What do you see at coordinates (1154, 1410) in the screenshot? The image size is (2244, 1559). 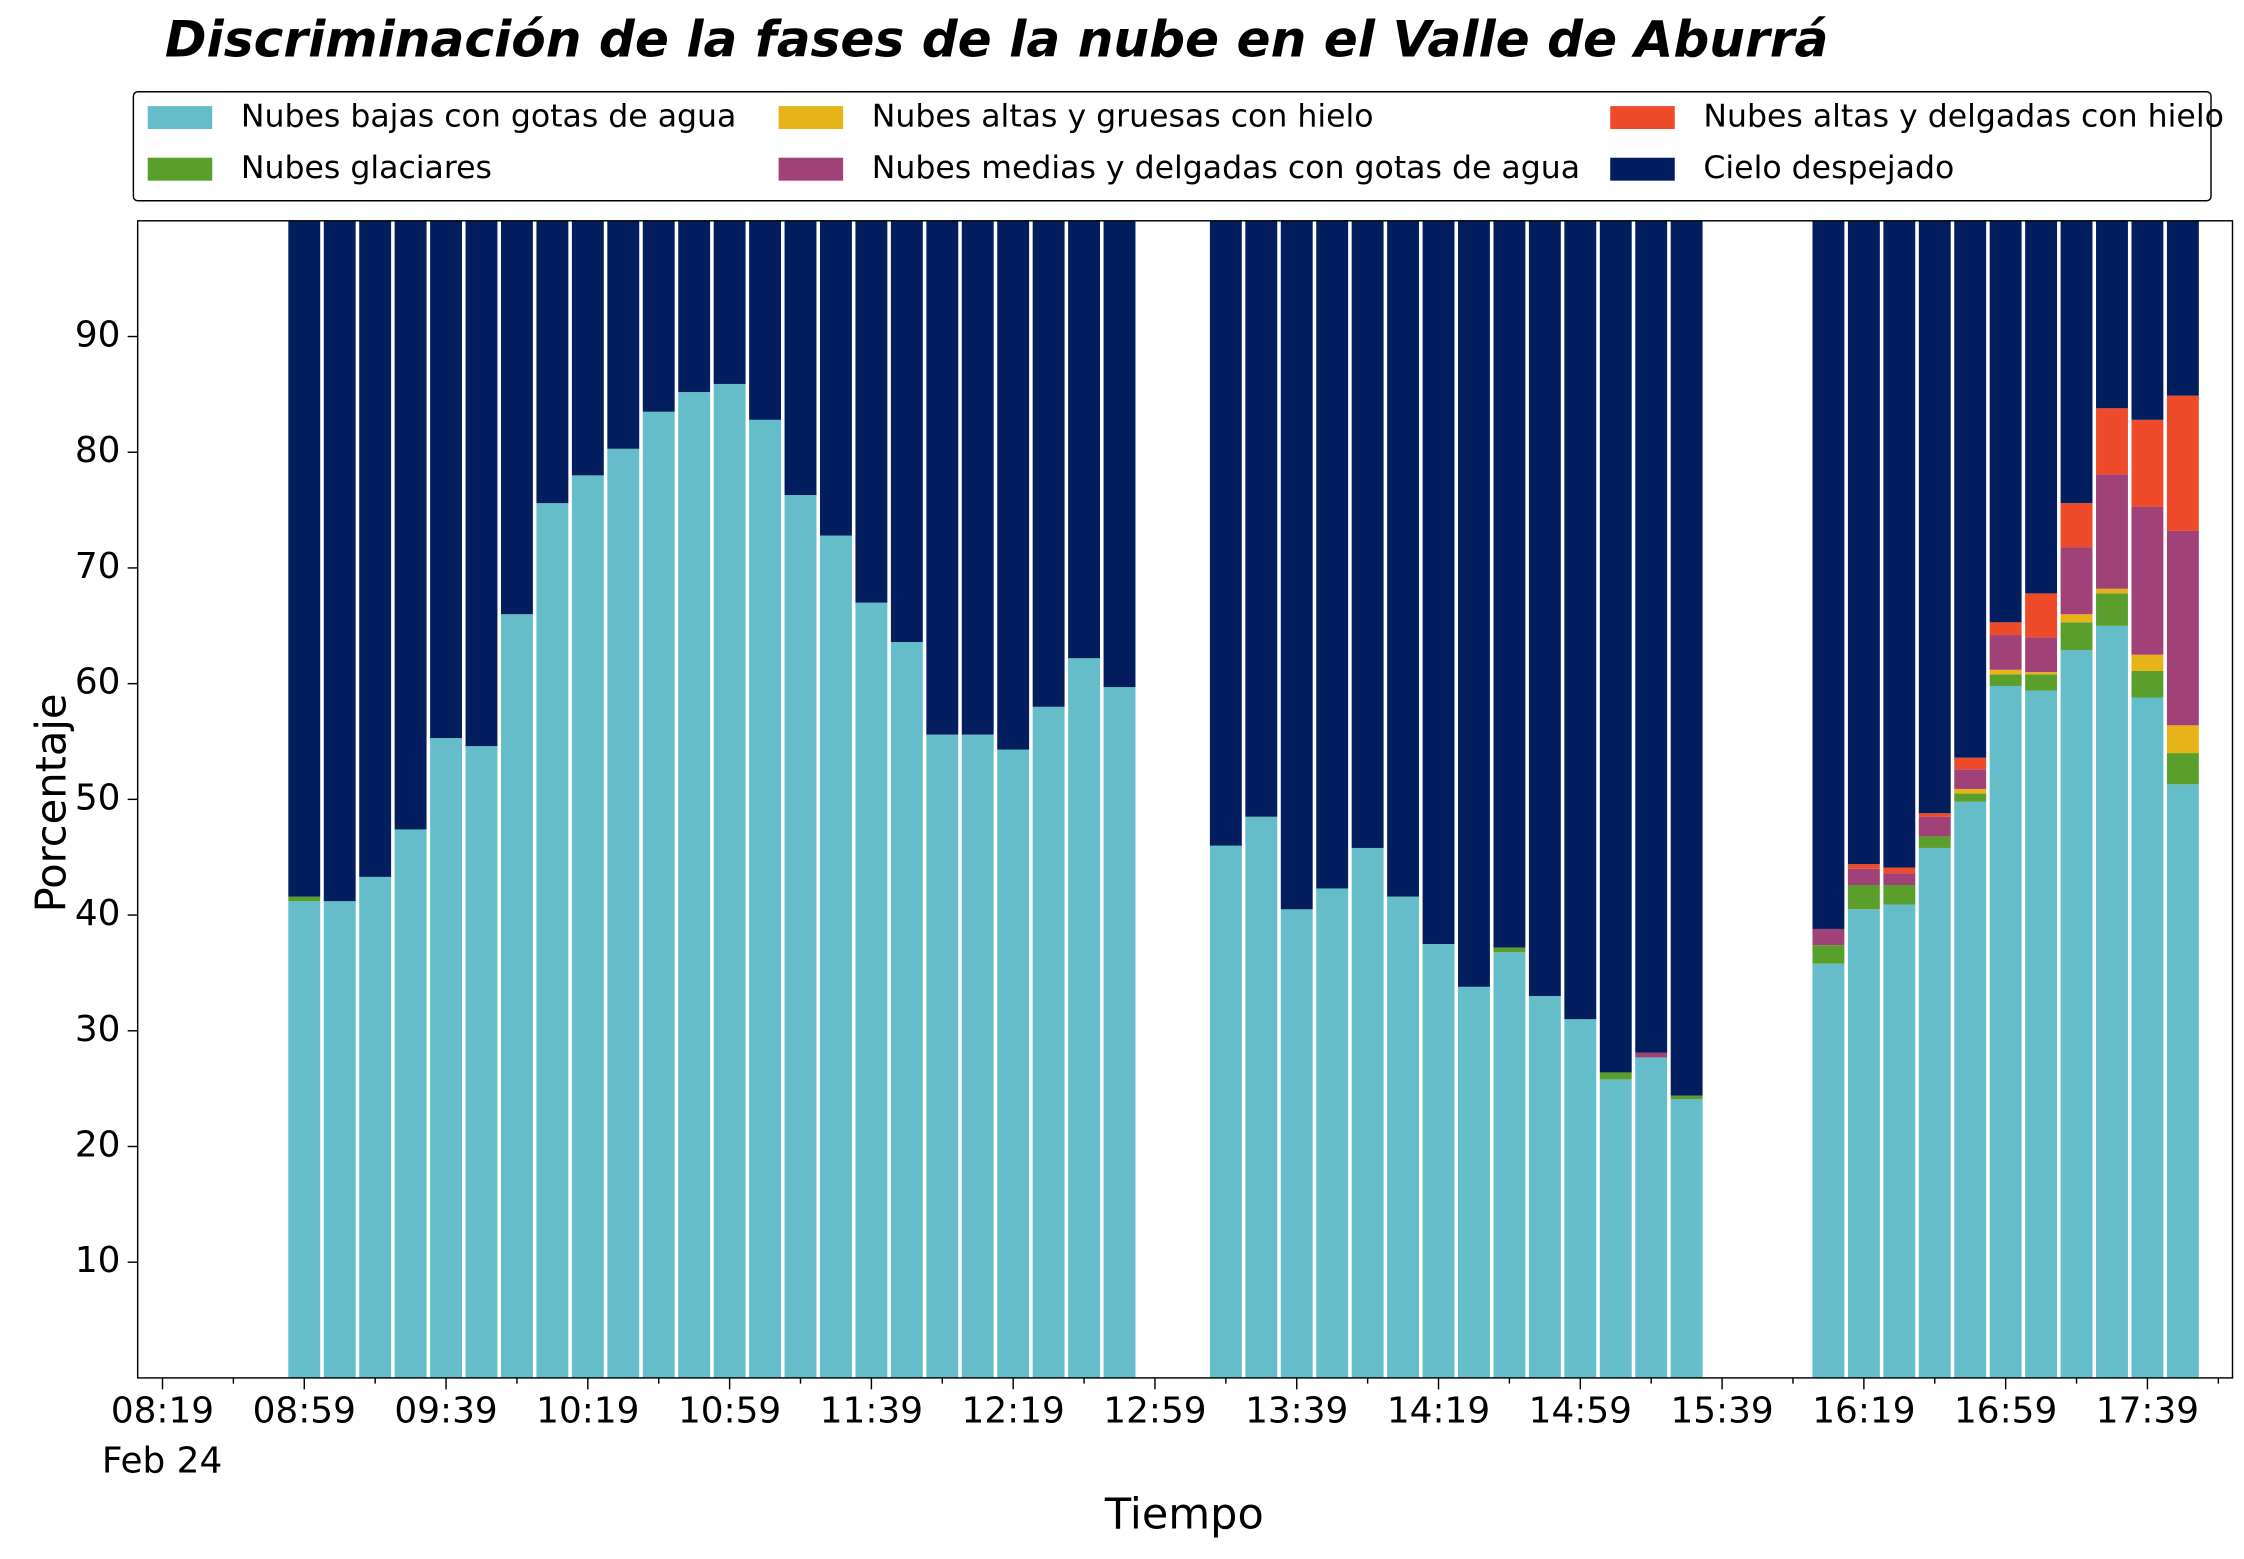 I see `x-tick-label: 12:59` at bounding box center [1154, 1410].